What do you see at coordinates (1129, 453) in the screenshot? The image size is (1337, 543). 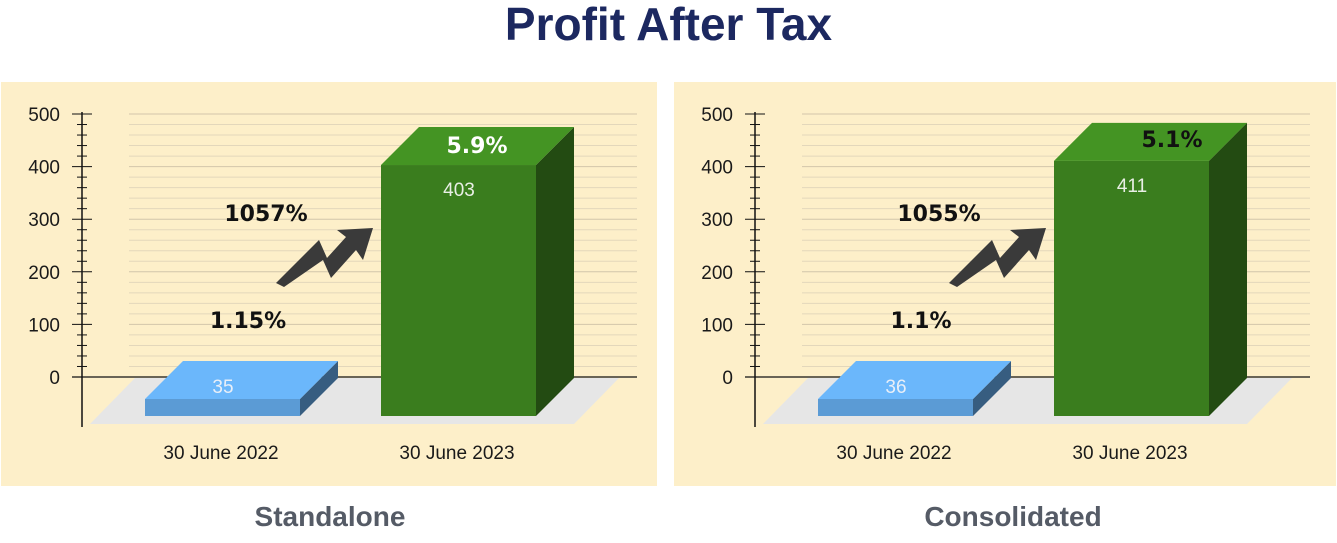 I see `chart1-category-label-1: 30 June 2023` at bounding box center [1129, 453].